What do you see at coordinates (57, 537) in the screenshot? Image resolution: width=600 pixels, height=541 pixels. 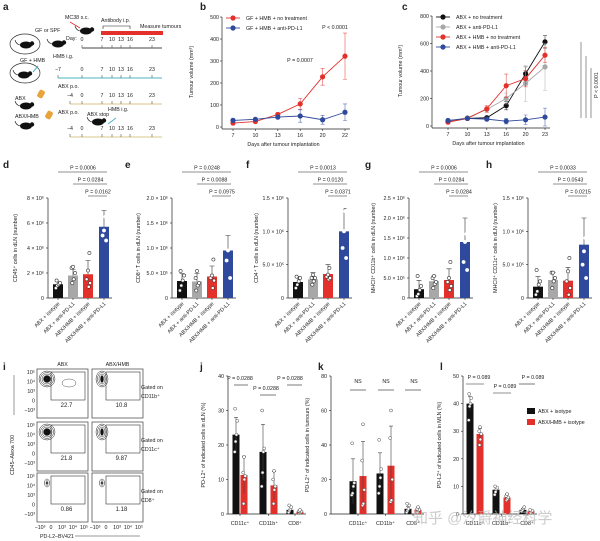 I see `x-axis-label: PD-L2–BV421` at bounding box center [57, 537].